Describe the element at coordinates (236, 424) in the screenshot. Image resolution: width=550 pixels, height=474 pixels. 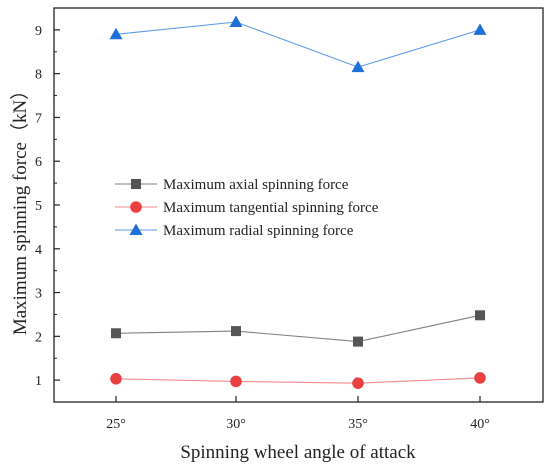
I see `x-tick-label: 30°` at that location.